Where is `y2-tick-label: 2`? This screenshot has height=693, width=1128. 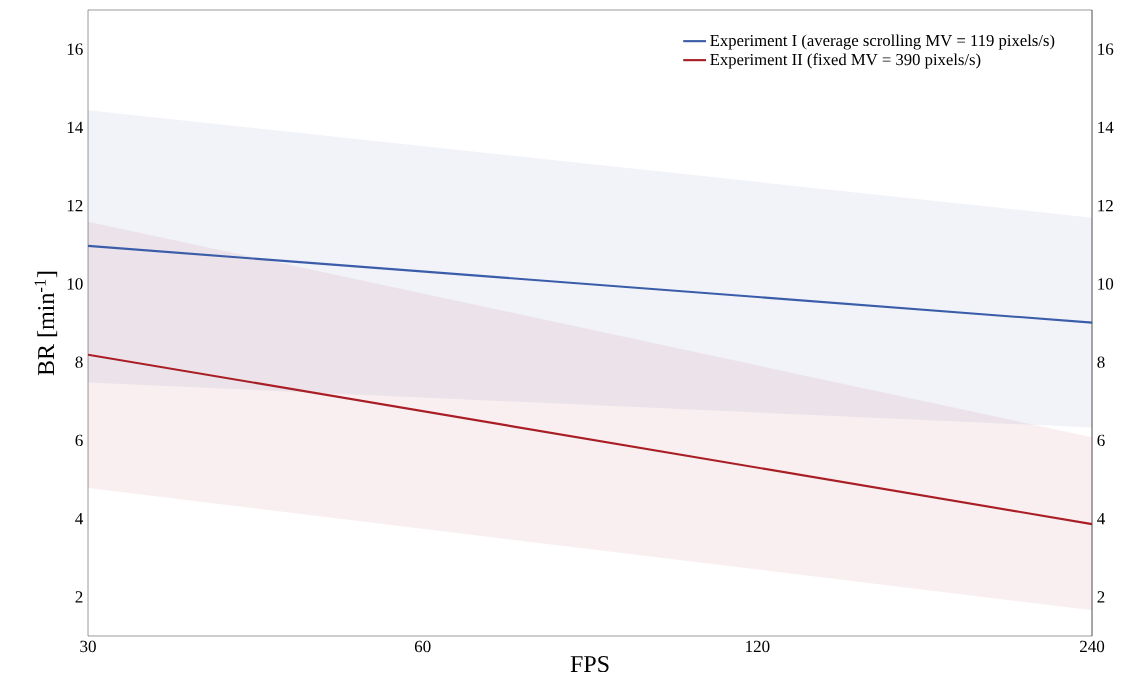 y2-tick-label: 2 is located at coordinates (1101, 597).